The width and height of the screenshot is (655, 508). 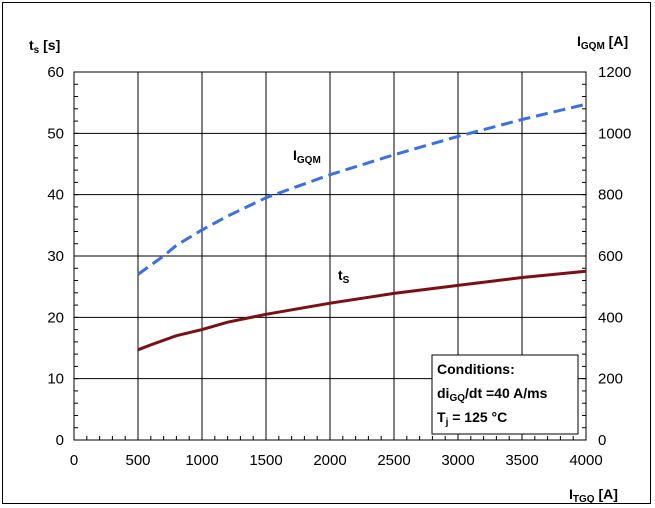 I want to click on y-right-tick-label: 1000, so click(x=614, y=133).